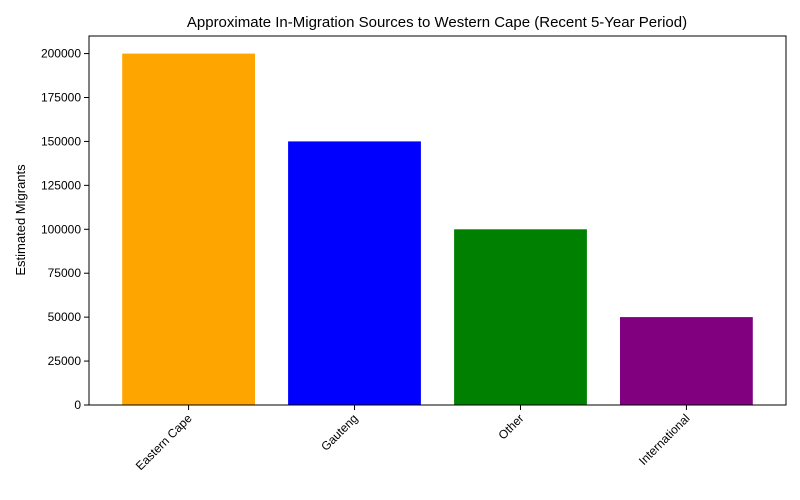 The image size is (800, 500). I want to click on bar-international, so click(686, 361).